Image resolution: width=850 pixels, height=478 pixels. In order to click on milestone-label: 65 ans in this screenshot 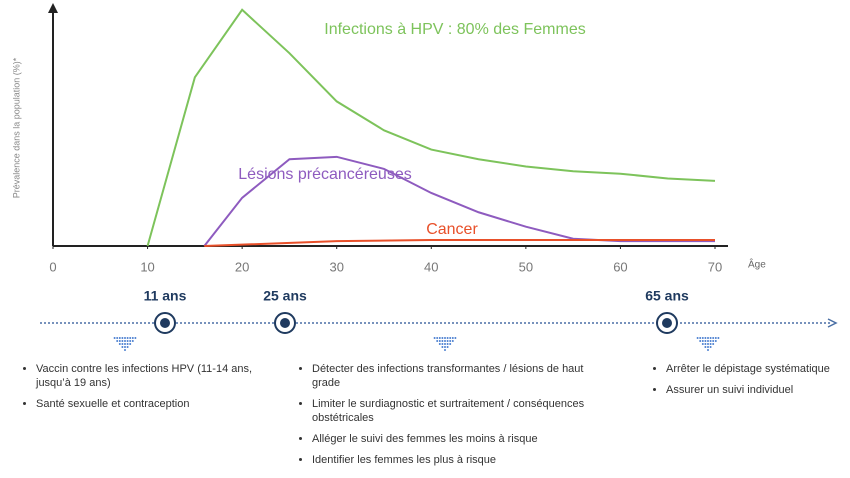, I will do `click(667, 296)`.